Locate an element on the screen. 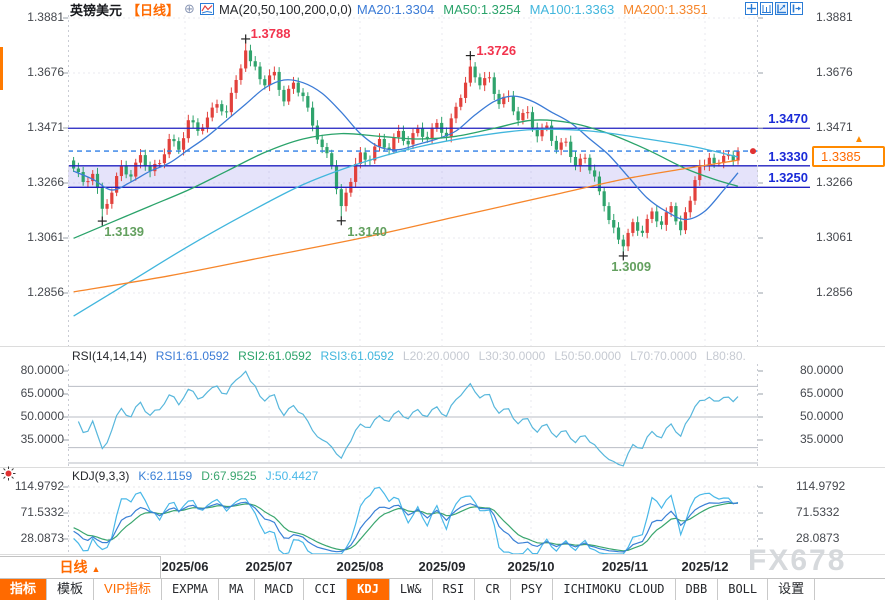  toolbar-button-lw: LW& is located at coordinates (411, 589).